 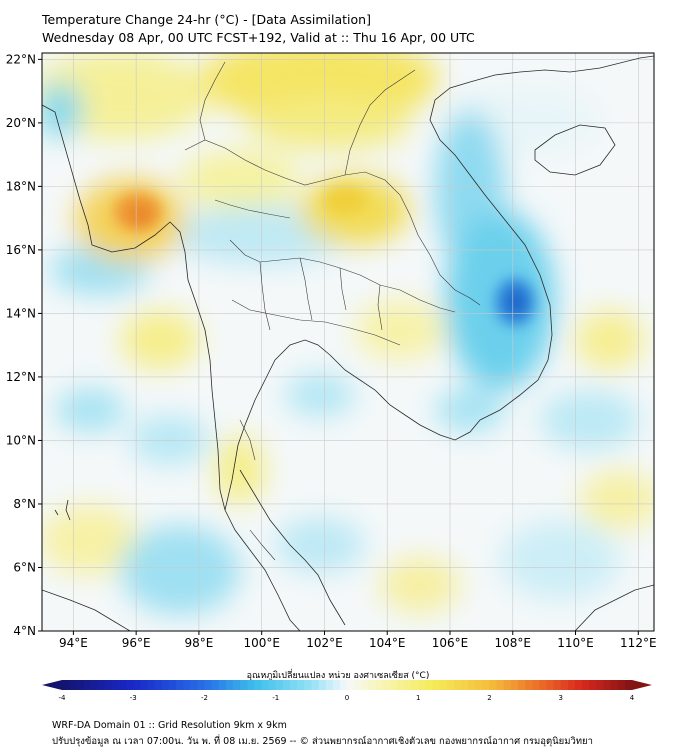 I want to click on lat-tick-label: 16°N, so click(x=21, y=250).